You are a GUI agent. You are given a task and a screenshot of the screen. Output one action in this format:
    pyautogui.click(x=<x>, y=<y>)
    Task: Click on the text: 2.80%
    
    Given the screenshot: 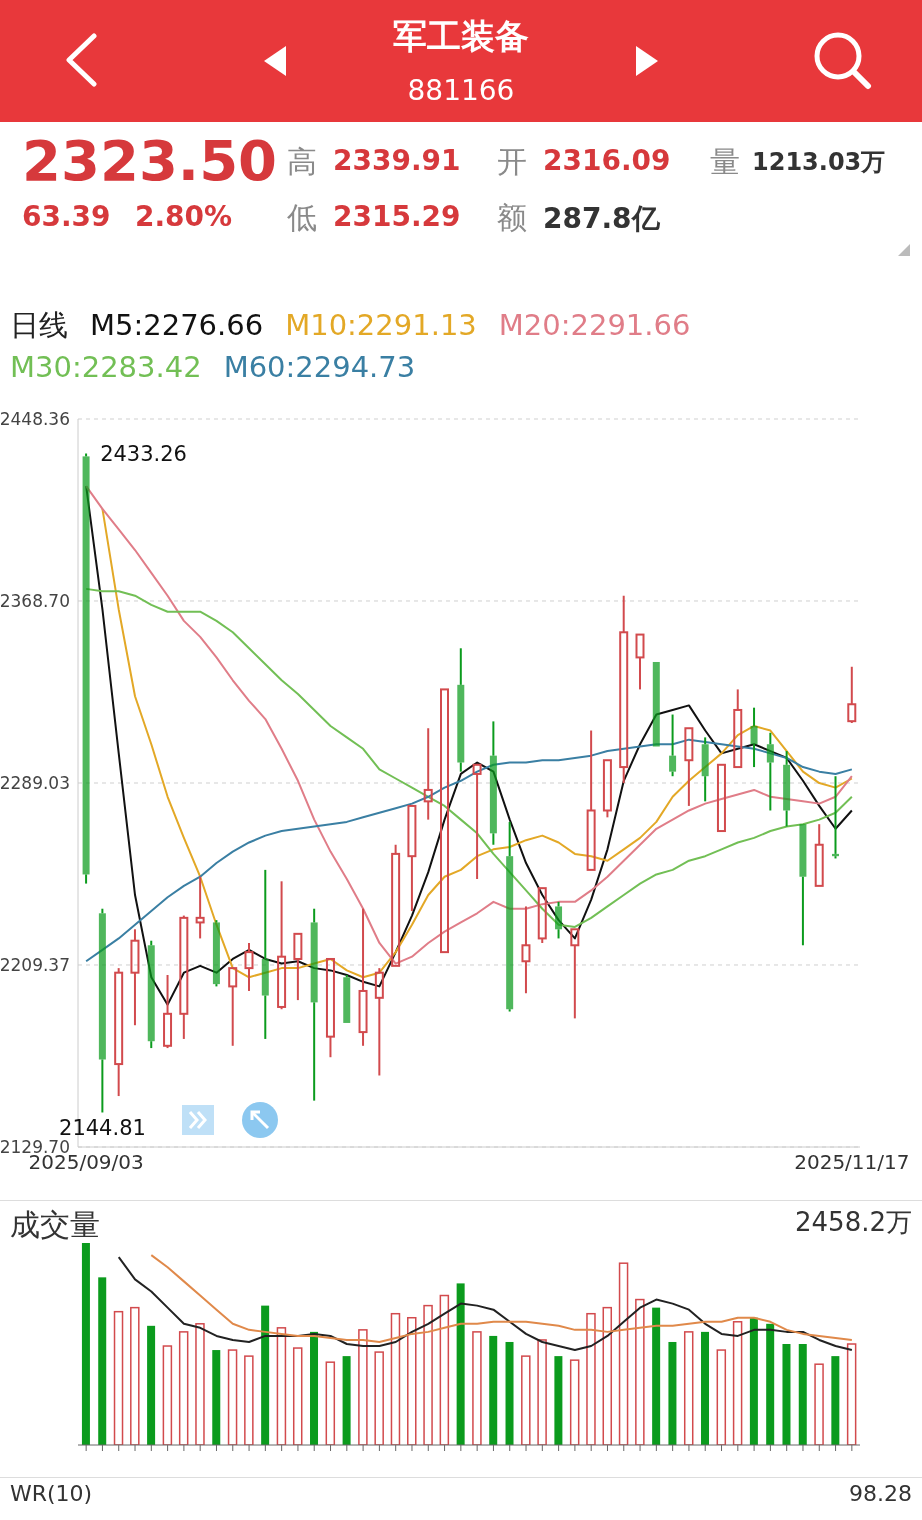 What is the action you would take?
    pyautogui.click(x=184, y=216)
    